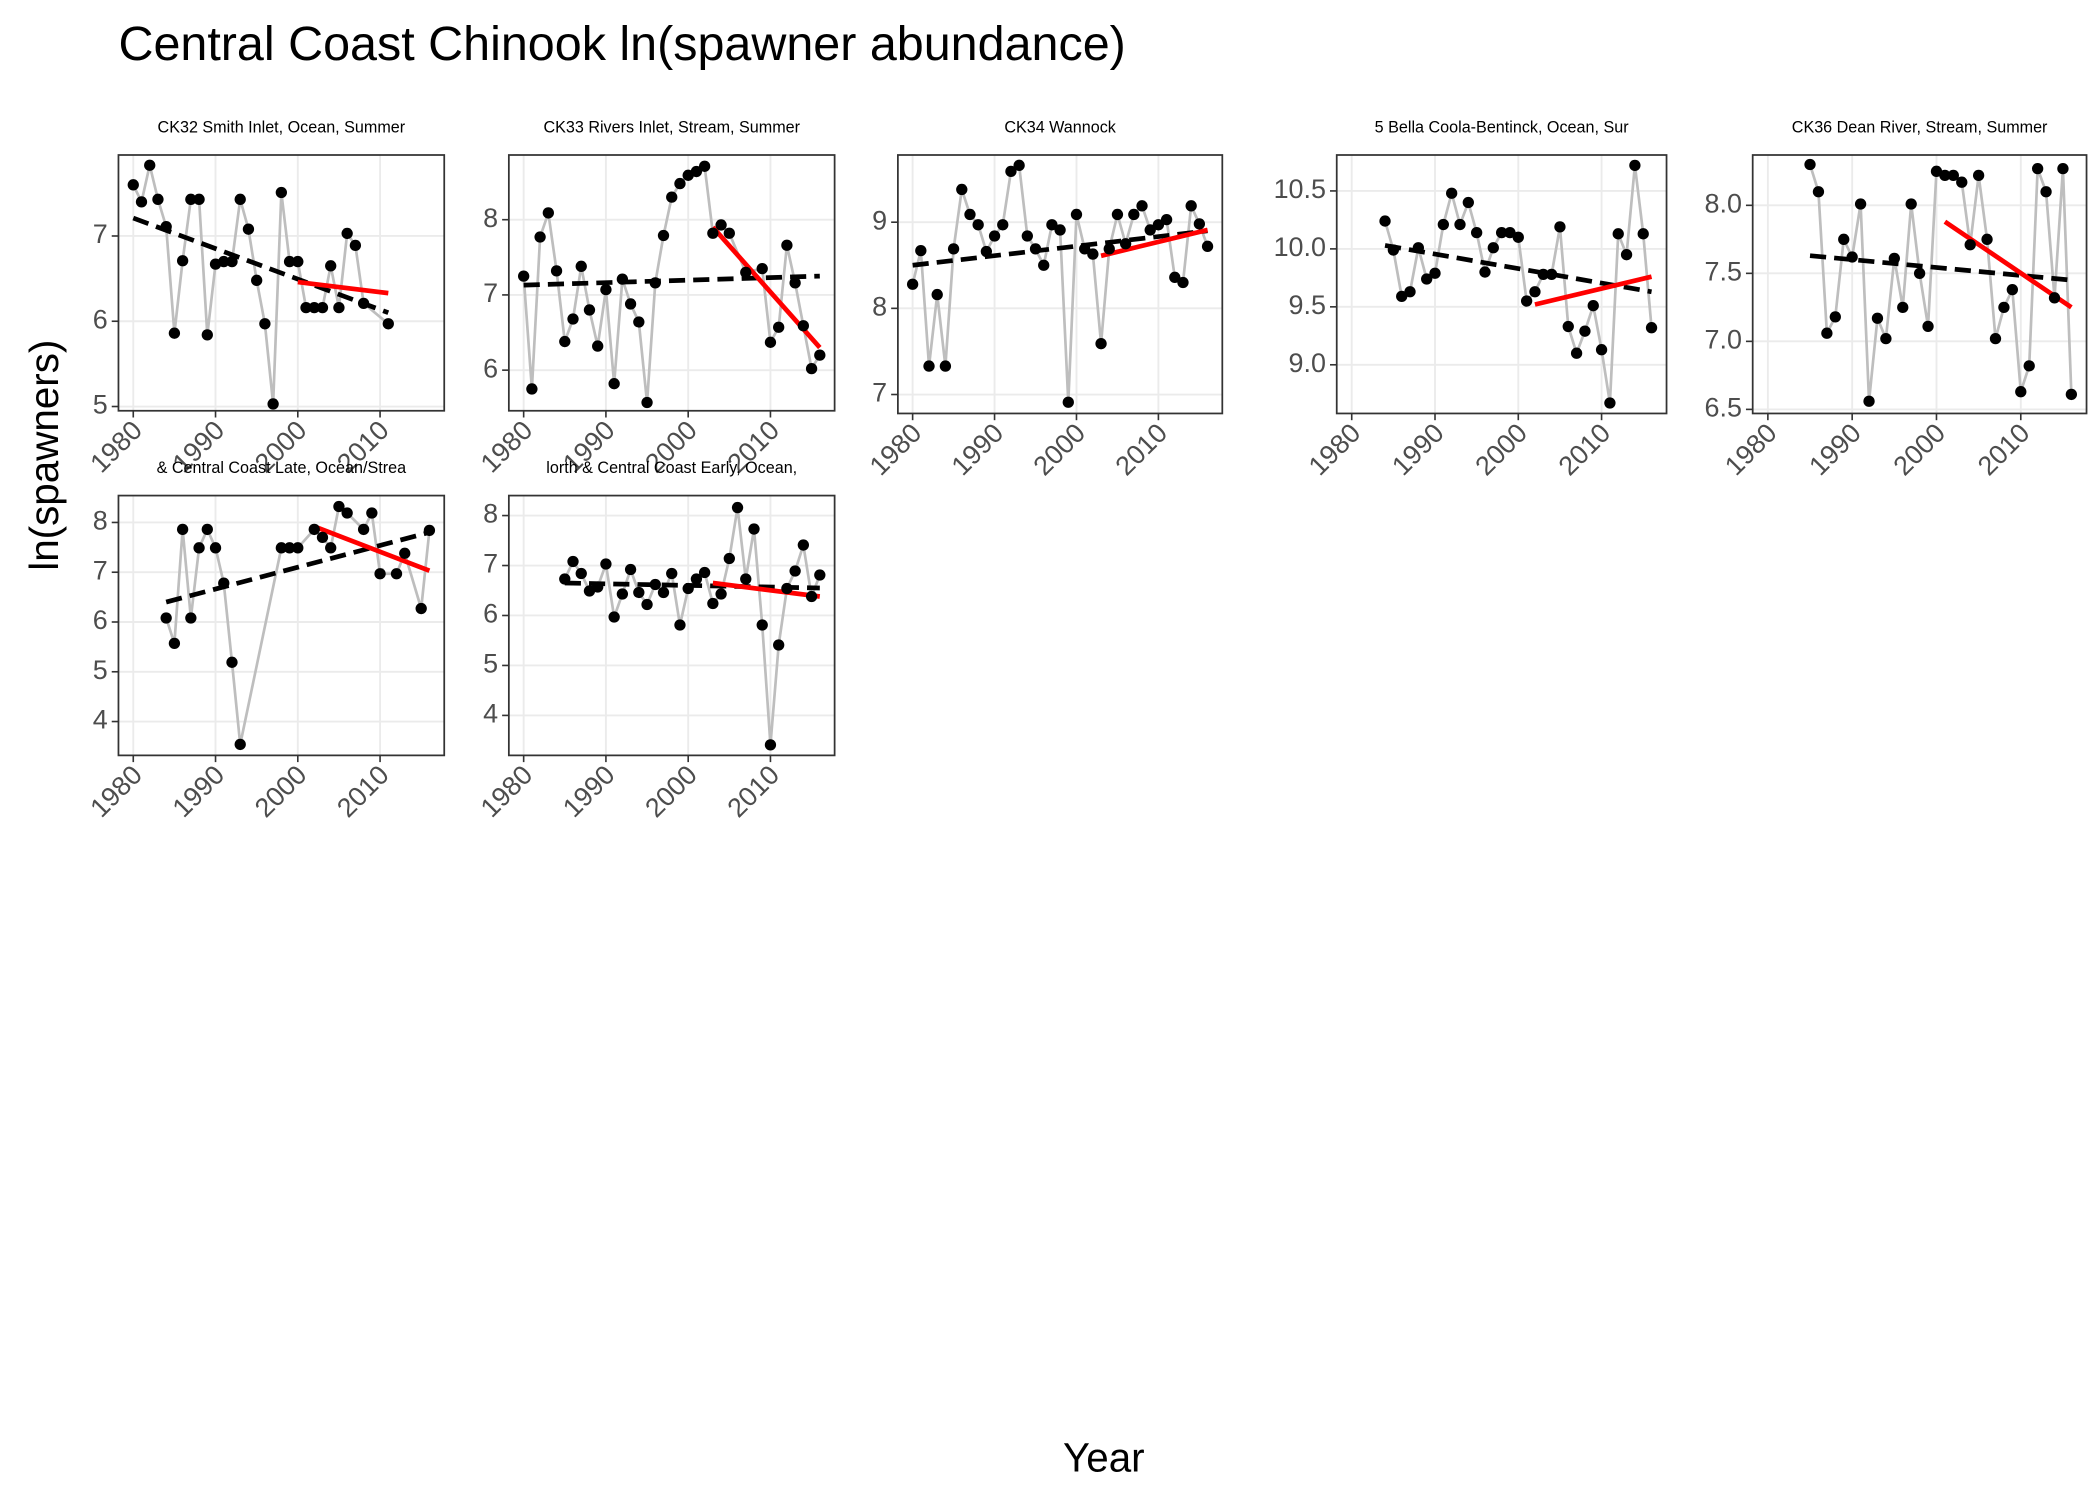 This screenshot has height=1500, width=2100. Describe the element at coordinates (261, 265) in the screenshot. I see `trend-line` at that location.